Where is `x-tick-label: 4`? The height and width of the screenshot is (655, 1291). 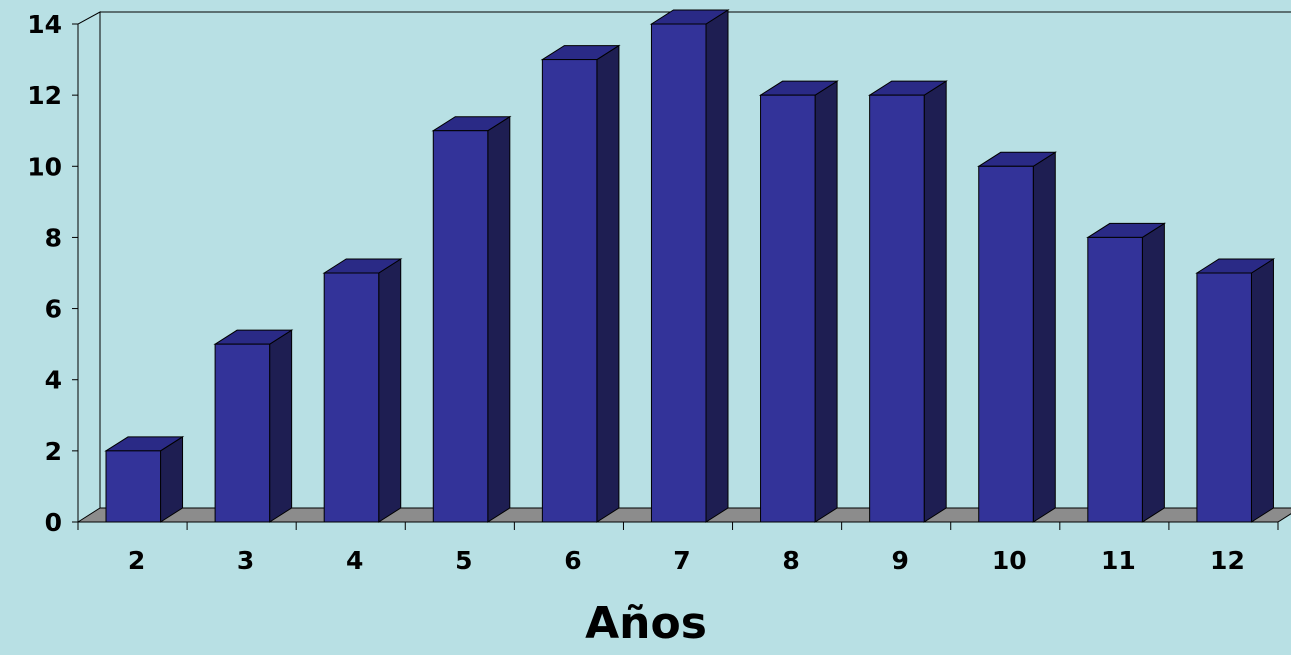
x-tick-label: 4 is located at coordinates (354, 560).